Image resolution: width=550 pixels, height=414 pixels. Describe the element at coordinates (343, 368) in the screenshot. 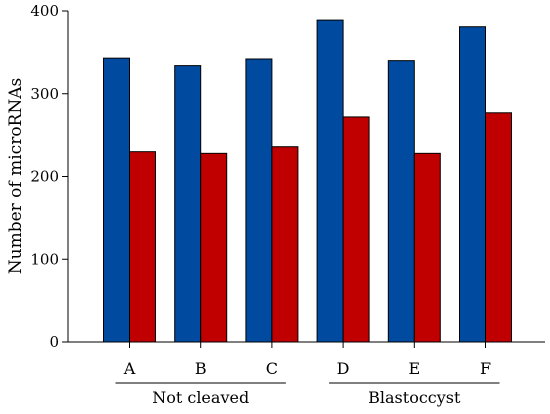

I see `x-tick-label-d: D` at that location.